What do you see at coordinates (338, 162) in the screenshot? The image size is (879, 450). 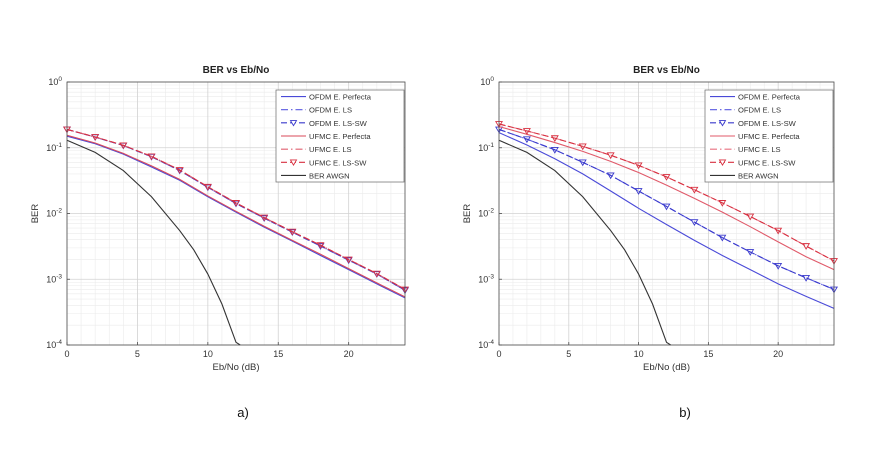 I see `legend-entry-label: UFMC E. LS-SW` at bounding box center [338, 162].